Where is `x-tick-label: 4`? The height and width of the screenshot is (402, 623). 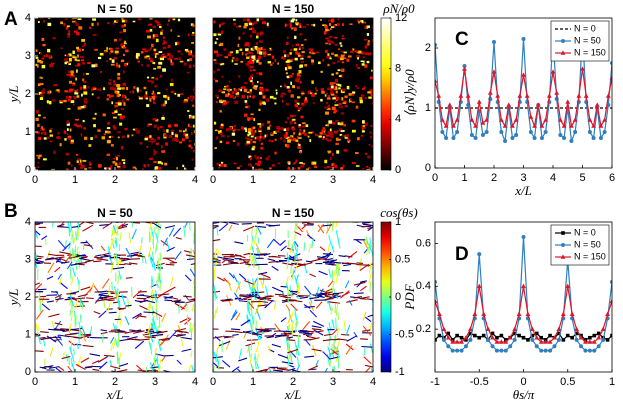
x-tick-label: 4 is located at coordinates (373, 180).